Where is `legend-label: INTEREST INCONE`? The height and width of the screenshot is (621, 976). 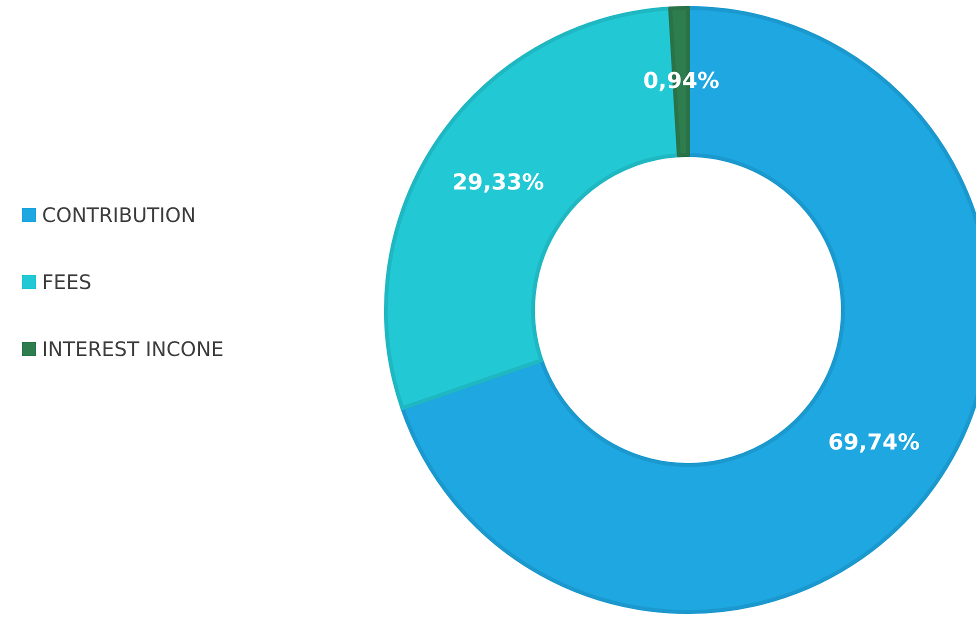
legend-label: INTEREST INCONE is located at coordinates (133, 349).